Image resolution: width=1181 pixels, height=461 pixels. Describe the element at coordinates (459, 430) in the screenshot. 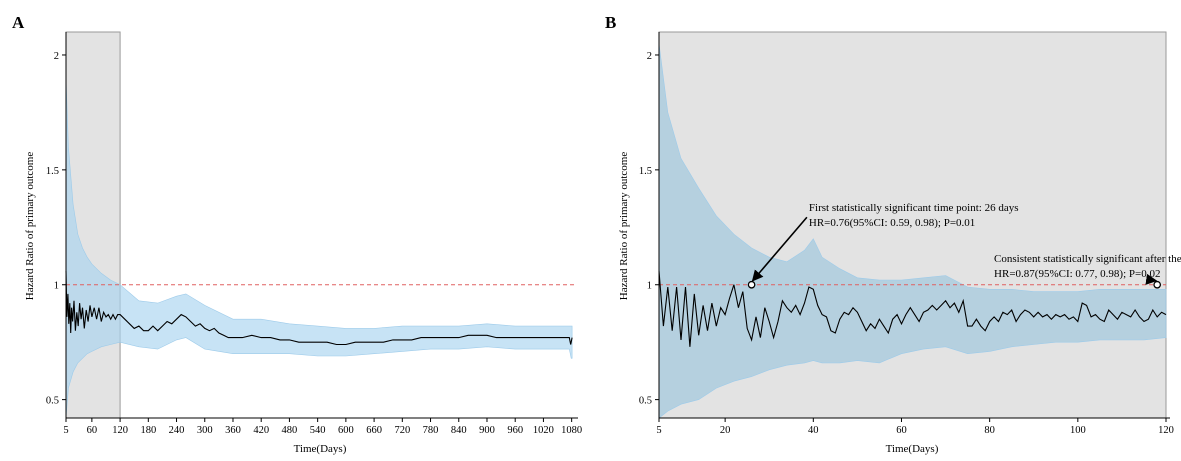

I see `panel-a-x-tick-label: 840` at that location.